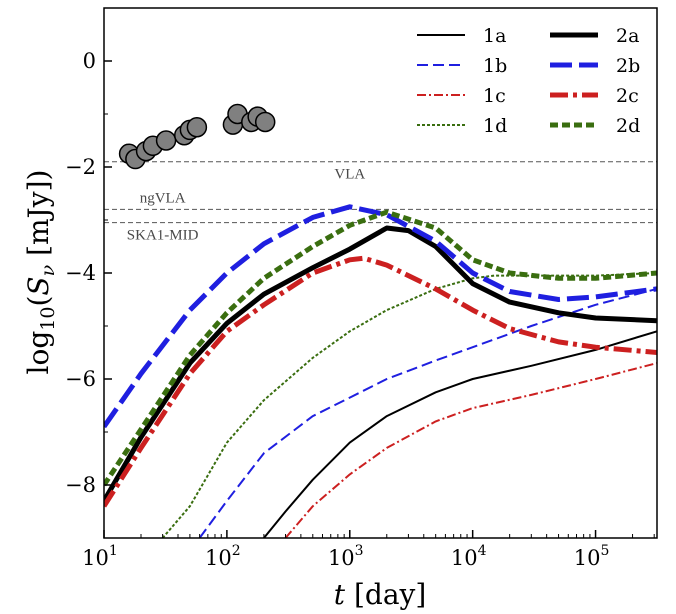 This screenshot has height=614, width=676. Describe the element at coordinates (628, 66) in the screenshot. I see `legend-label-2b: 2b` at that location.